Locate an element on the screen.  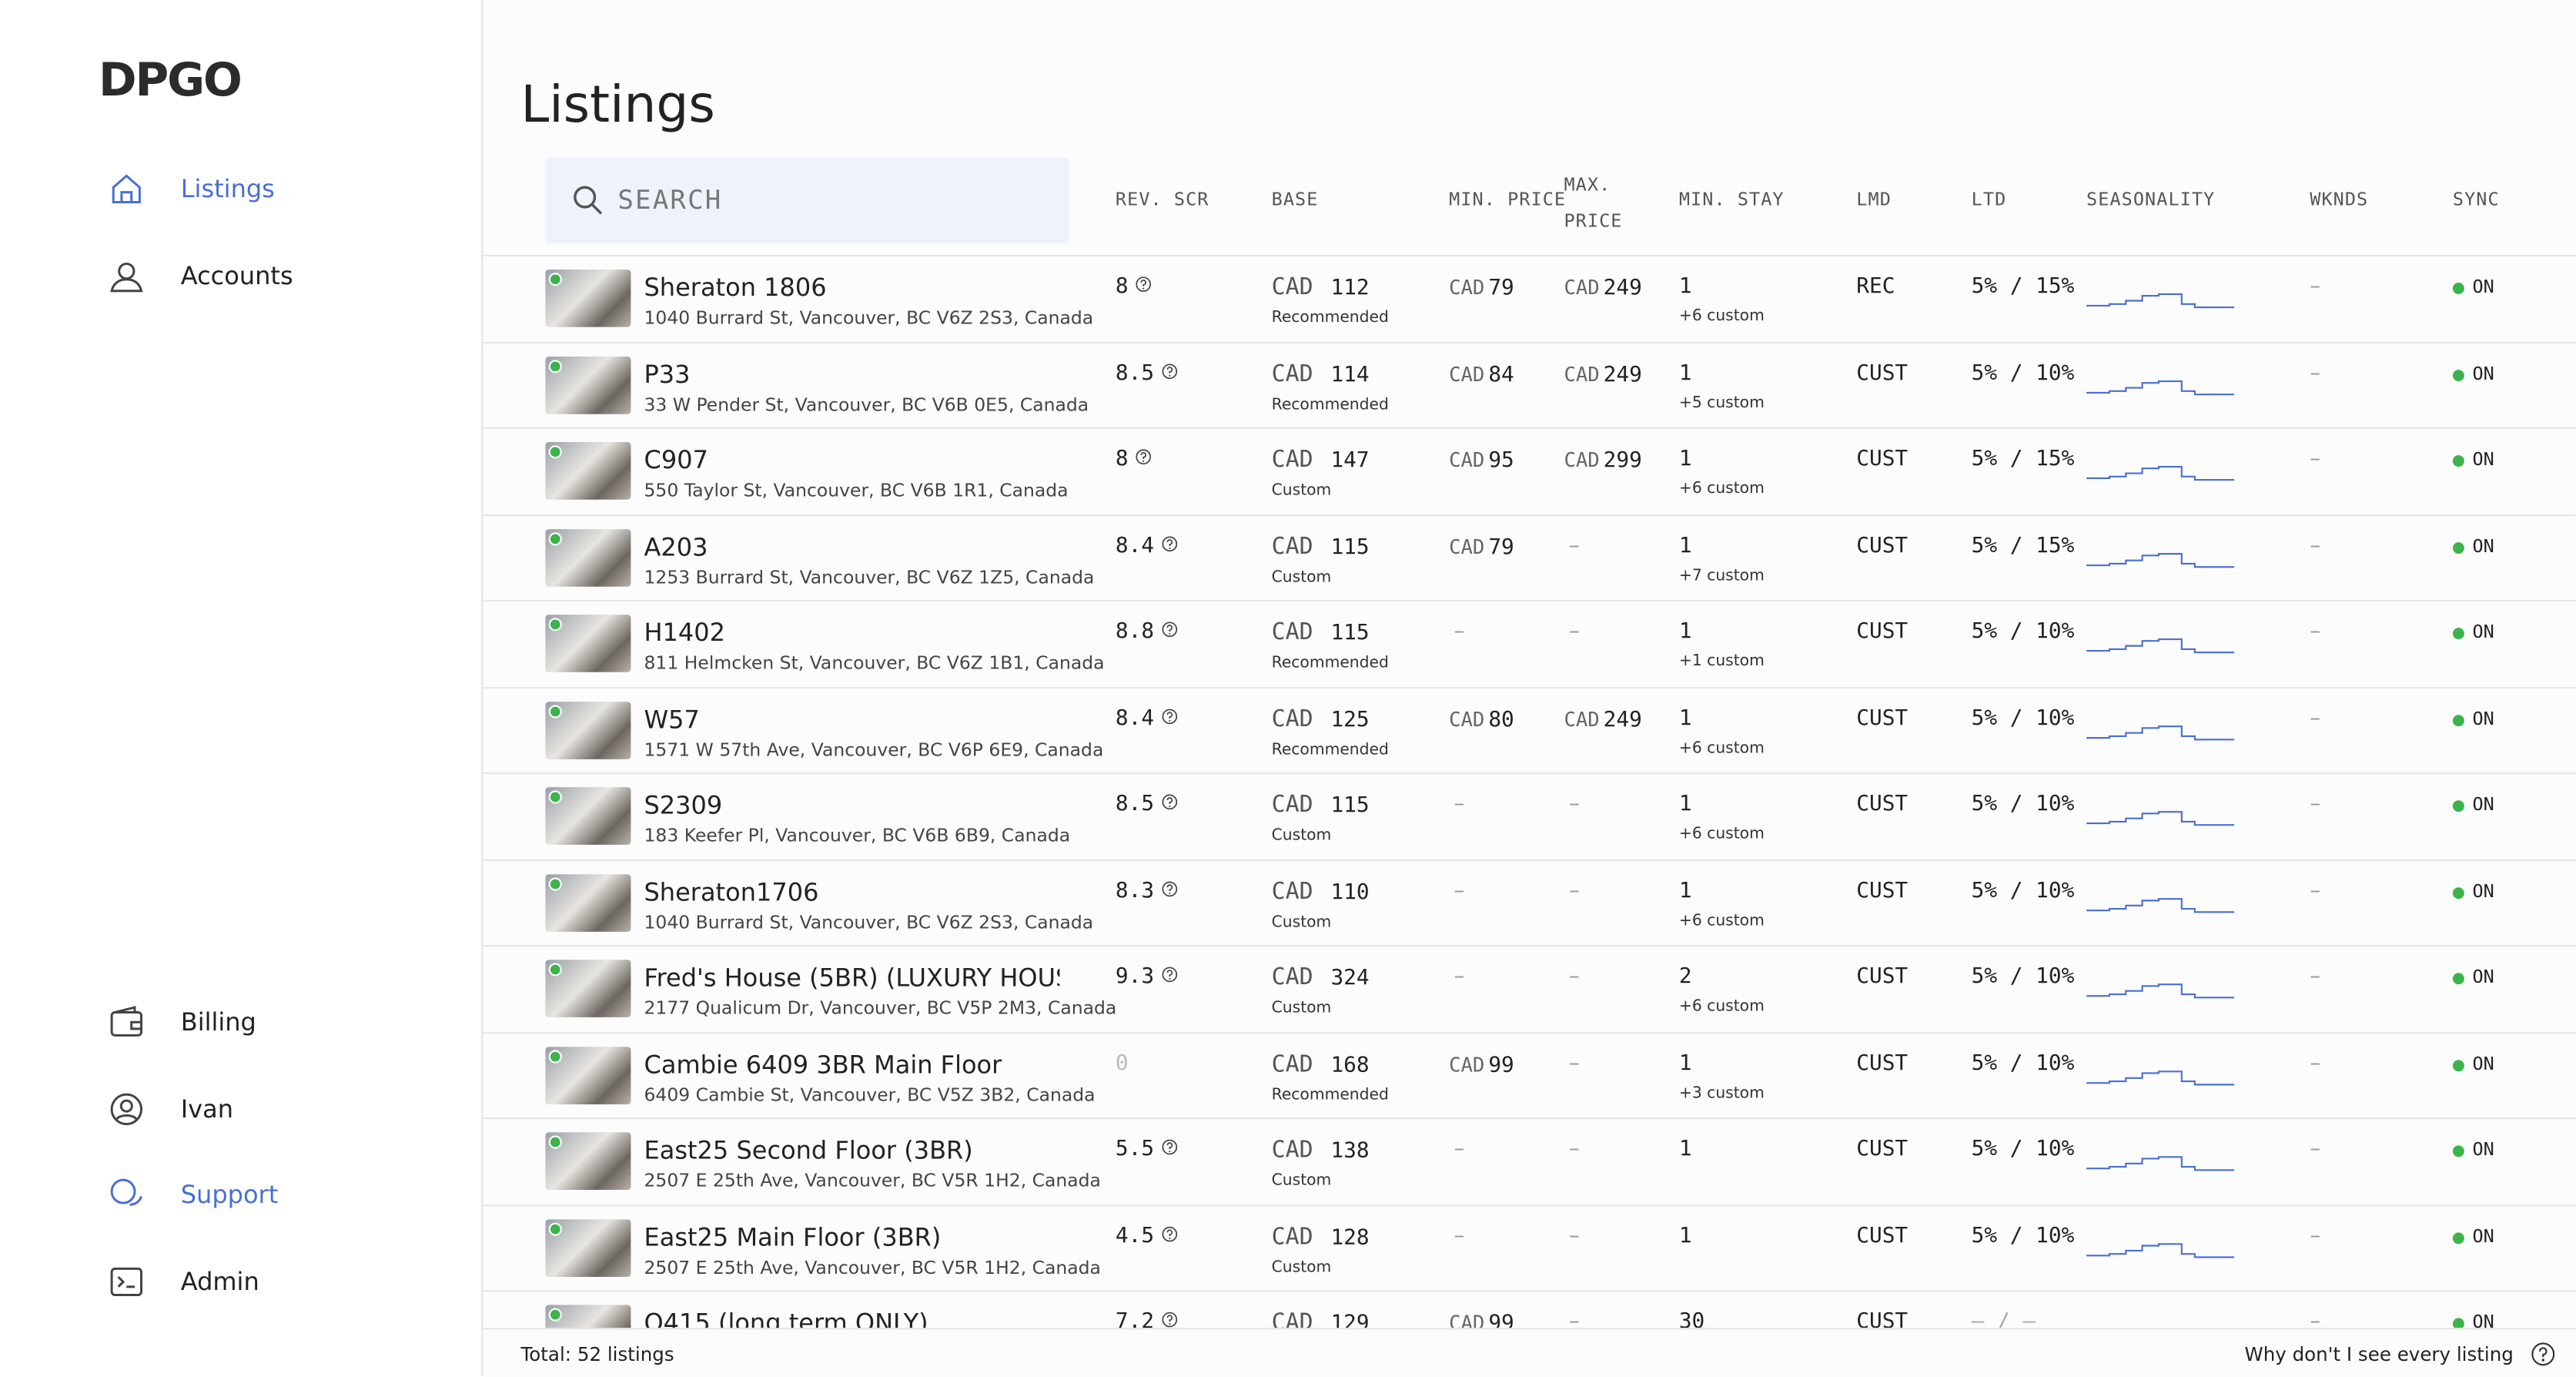
rev-score: 0 is located at coordinates (1122, 1063).